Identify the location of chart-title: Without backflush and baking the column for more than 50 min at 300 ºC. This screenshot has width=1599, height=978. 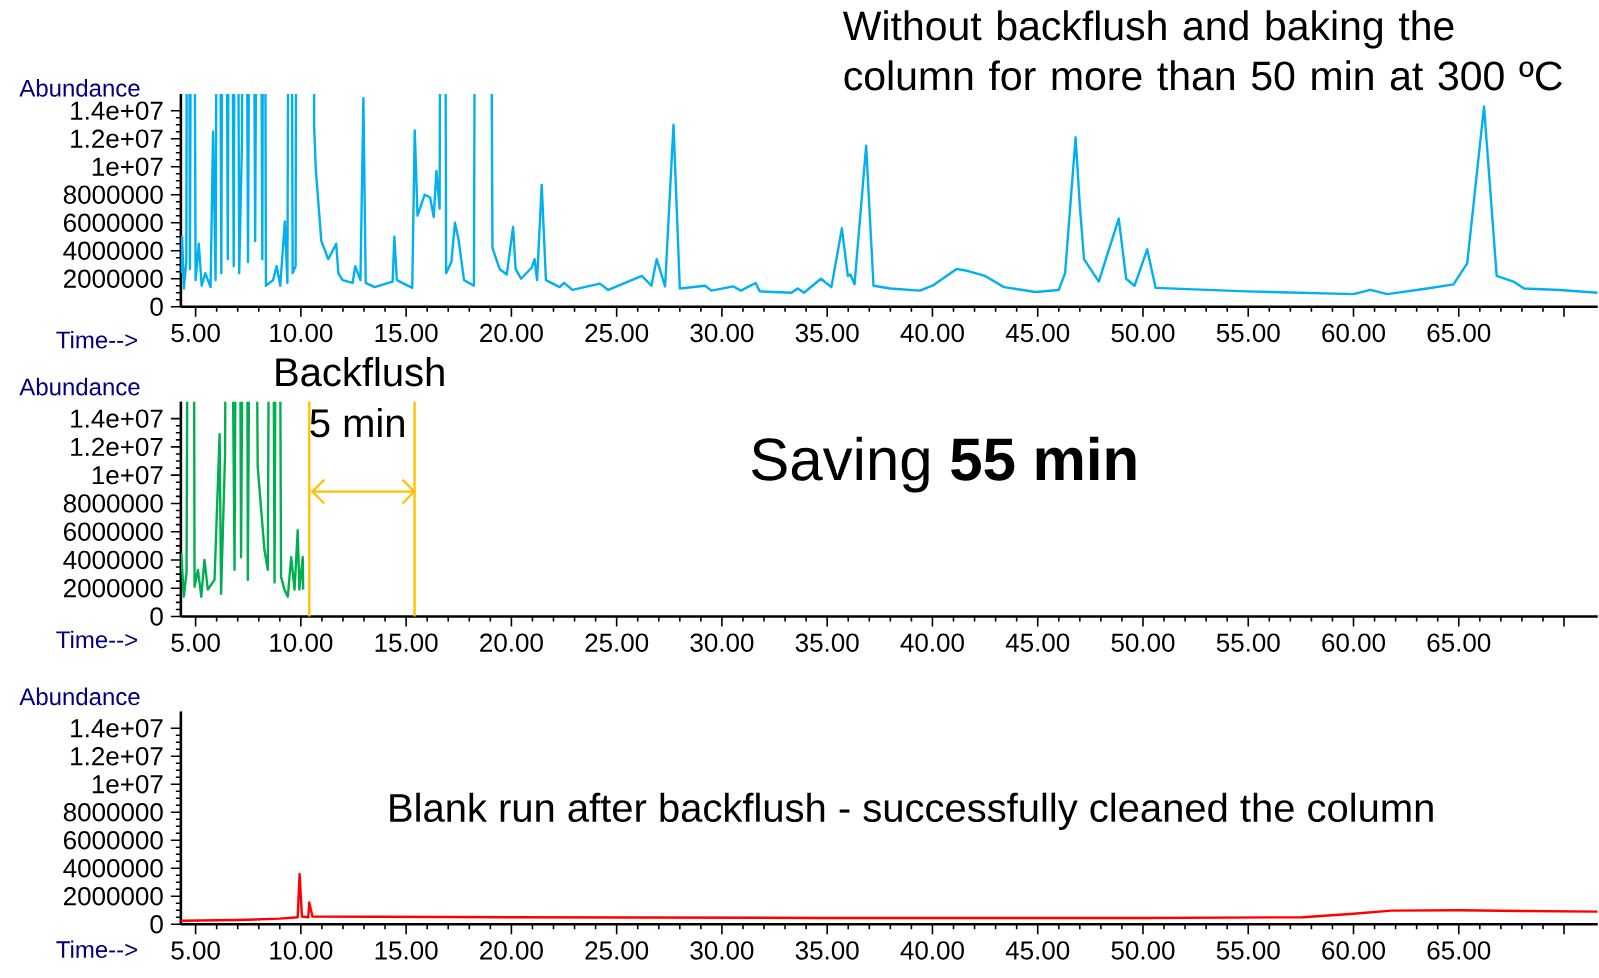
(1202, 50).